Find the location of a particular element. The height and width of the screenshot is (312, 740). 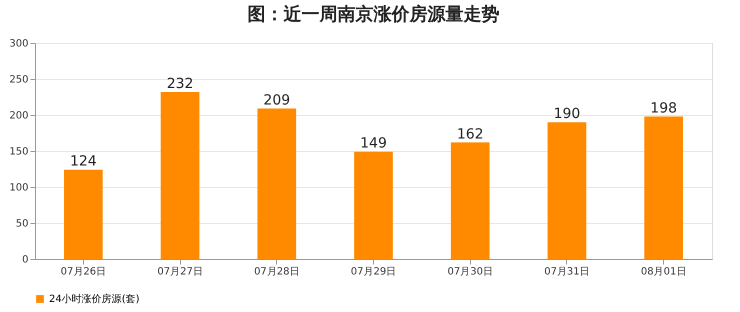

y-tick-label: 300 is located at coordinates (18, 44).